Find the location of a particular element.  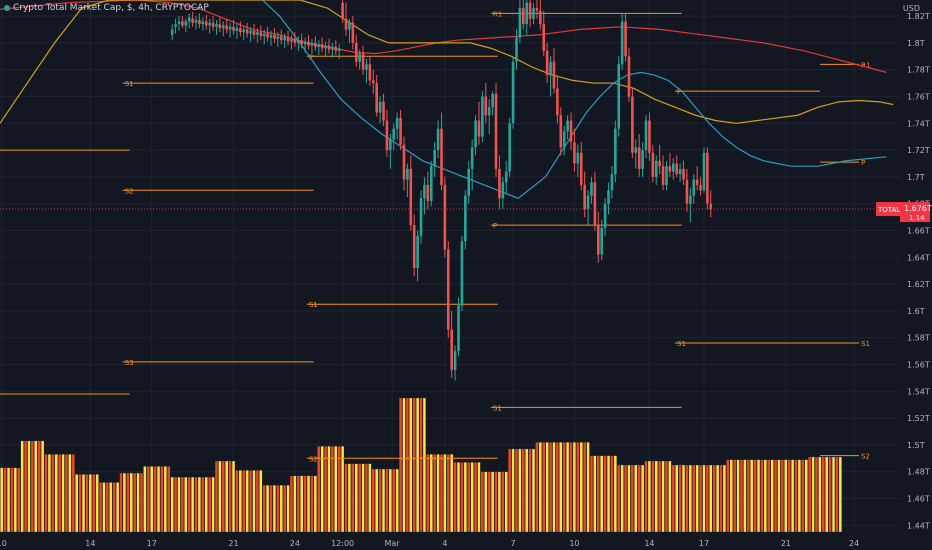

time-tick-label: 17 is located at coordinates (152, 543).